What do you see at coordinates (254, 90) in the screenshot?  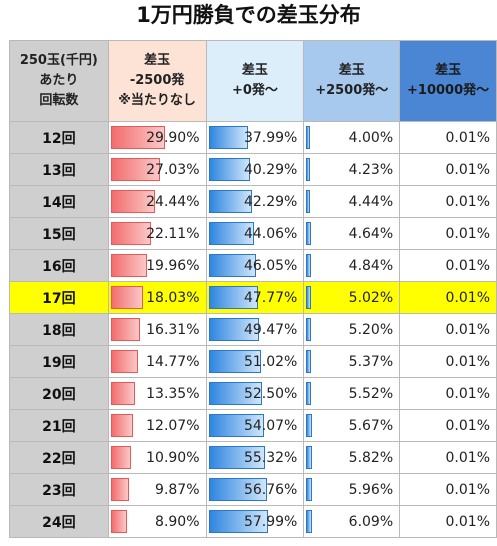 I see `header-plus0-line2: +0発～` at bounding box center [254, 90].